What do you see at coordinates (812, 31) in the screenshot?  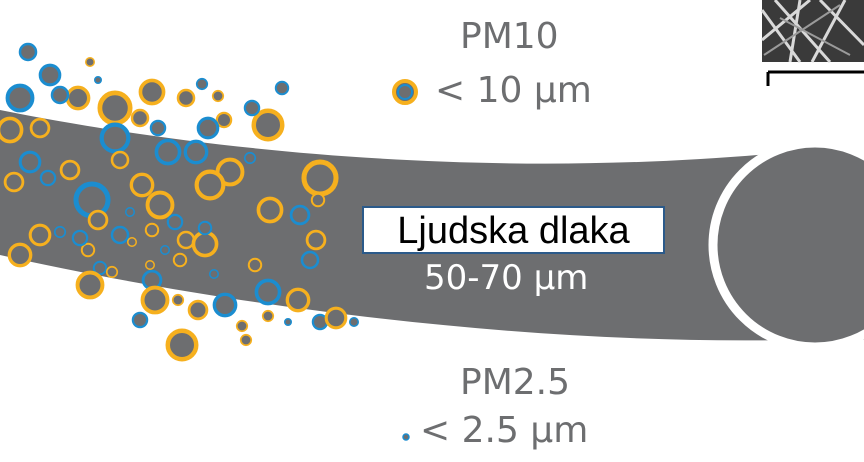 I see `microscope-image-inset` at bounding box center [812, 31].